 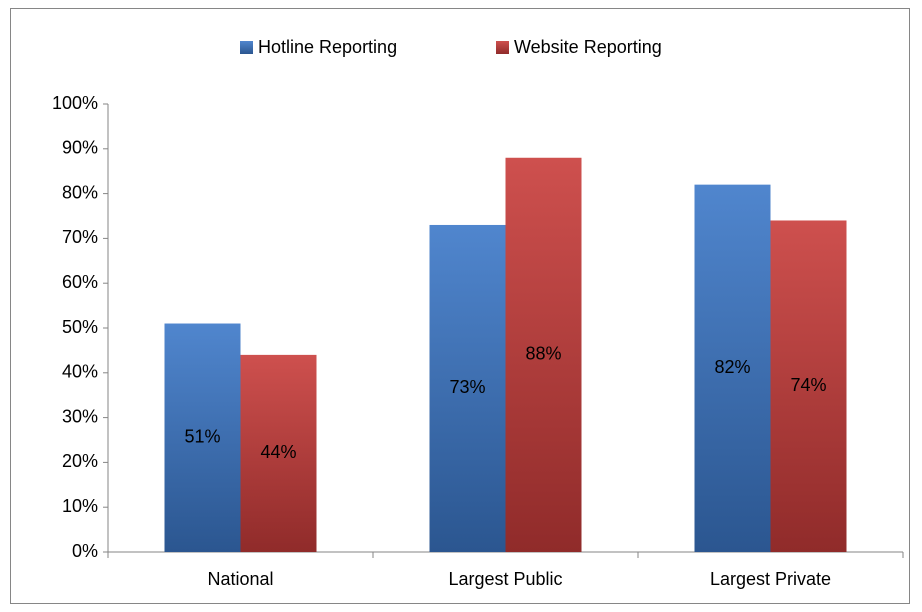 What do you see at coordinates (80, 192) in the screenshot?
I see `y-tick-label: 80%` at bounding box center [80, 192].